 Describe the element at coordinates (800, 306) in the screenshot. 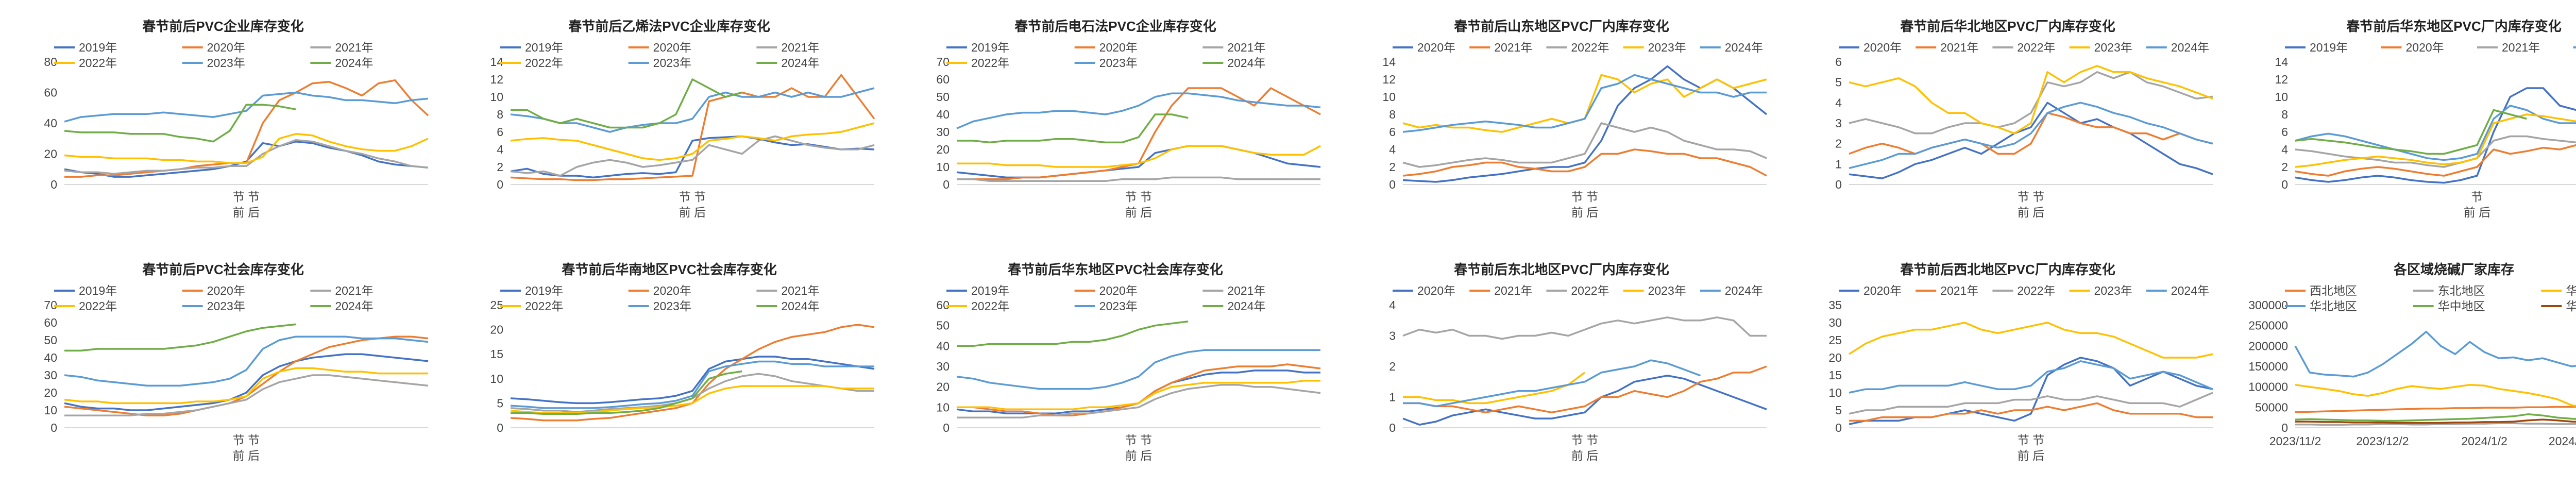

I see `legend-label: 2024年` at that location.